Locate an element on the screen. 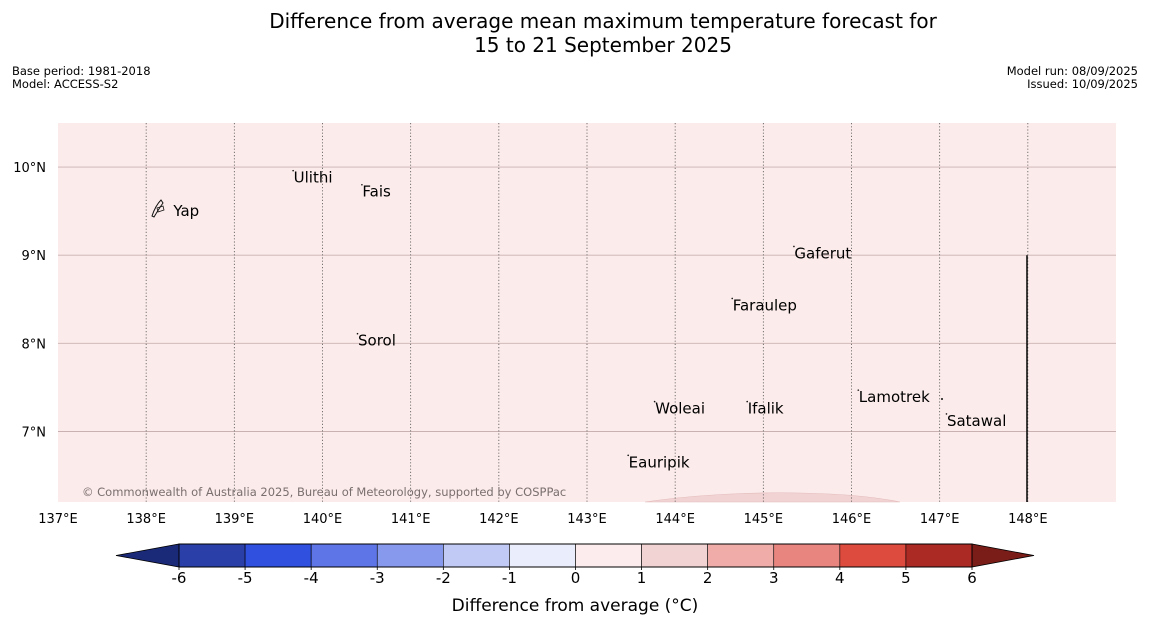  place-label: Yap is located at coordinates (185, 211).